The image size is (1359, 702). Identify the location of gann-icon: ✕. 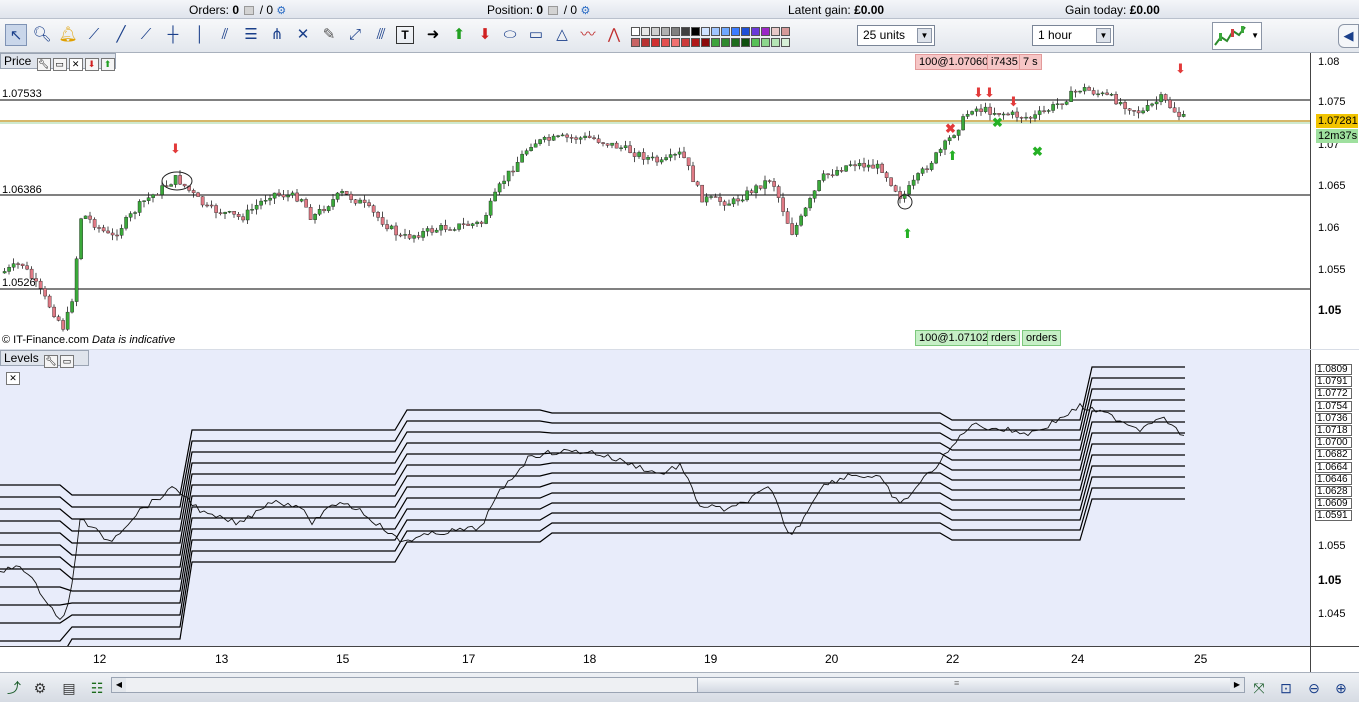
(303, 34).